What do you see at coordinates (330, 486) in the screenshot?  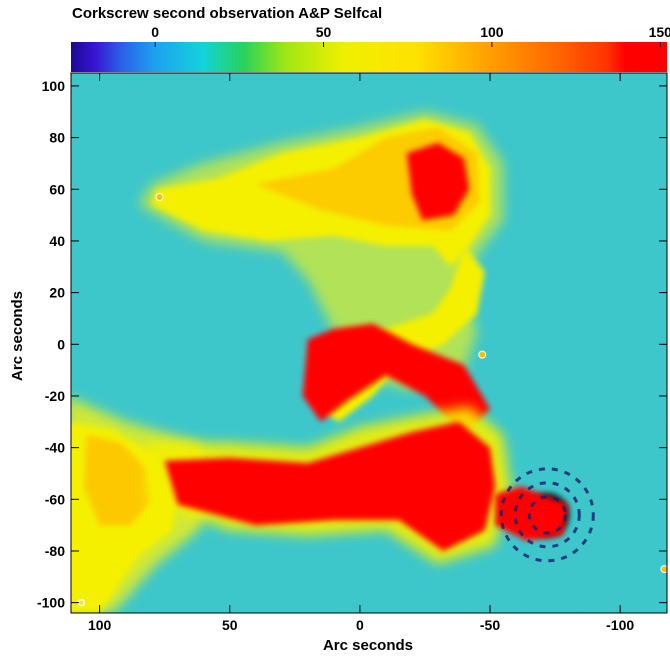 I see `lower-jet` at bounding box center [330, 486].